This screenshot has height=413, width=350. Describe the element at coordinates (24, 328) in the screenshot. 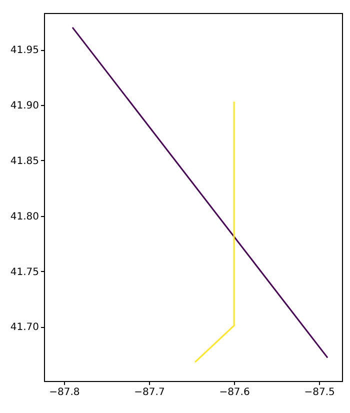

I see `y-tick-label: 41.70` at that location.